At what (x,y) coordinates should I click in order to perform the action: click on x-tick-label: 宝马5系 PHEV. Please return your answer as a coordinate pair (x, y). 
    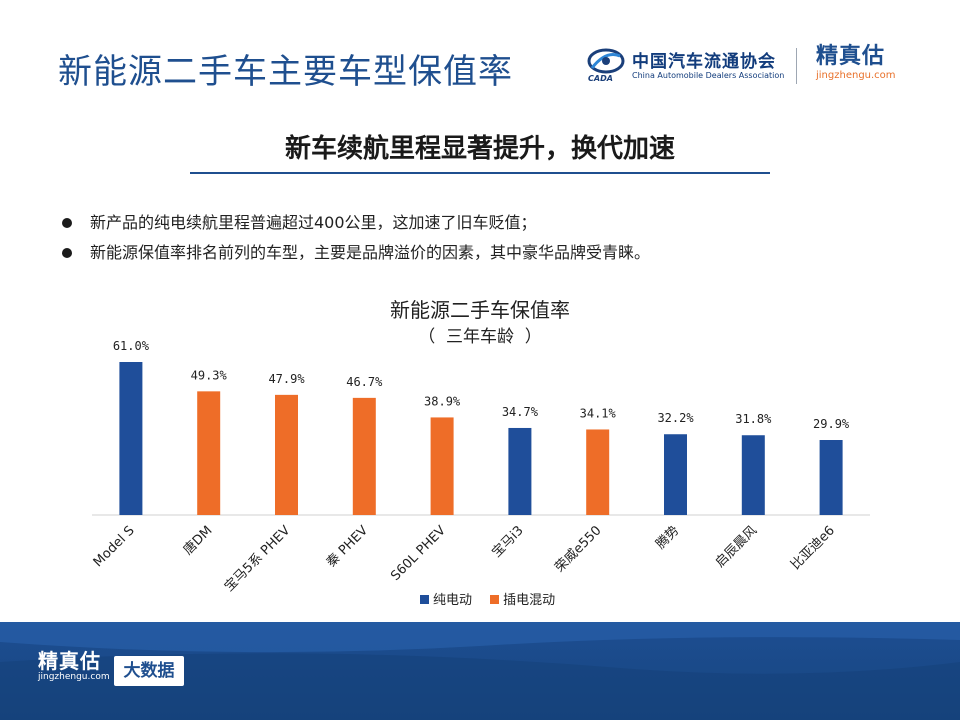
    Looking at the image, I should click on (258, 559).